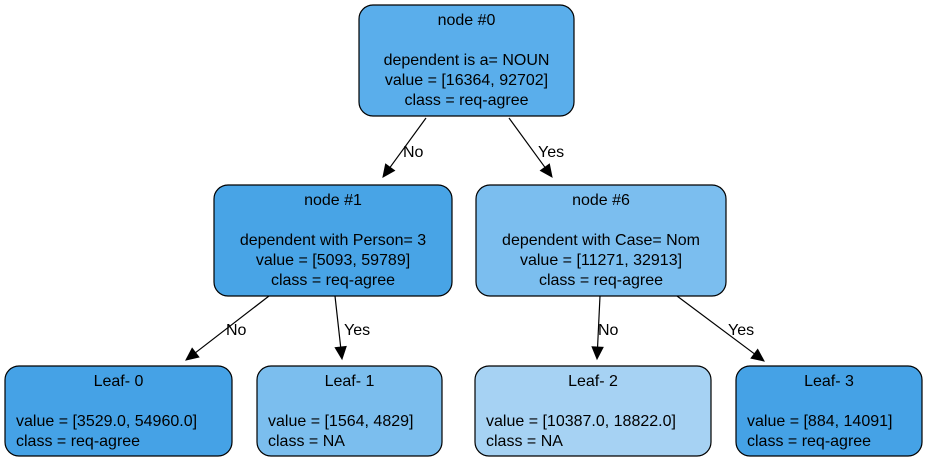 This screenshot has width=928, height=463. I want to click on edge-n0-n6: Yes, so click(536, 147).